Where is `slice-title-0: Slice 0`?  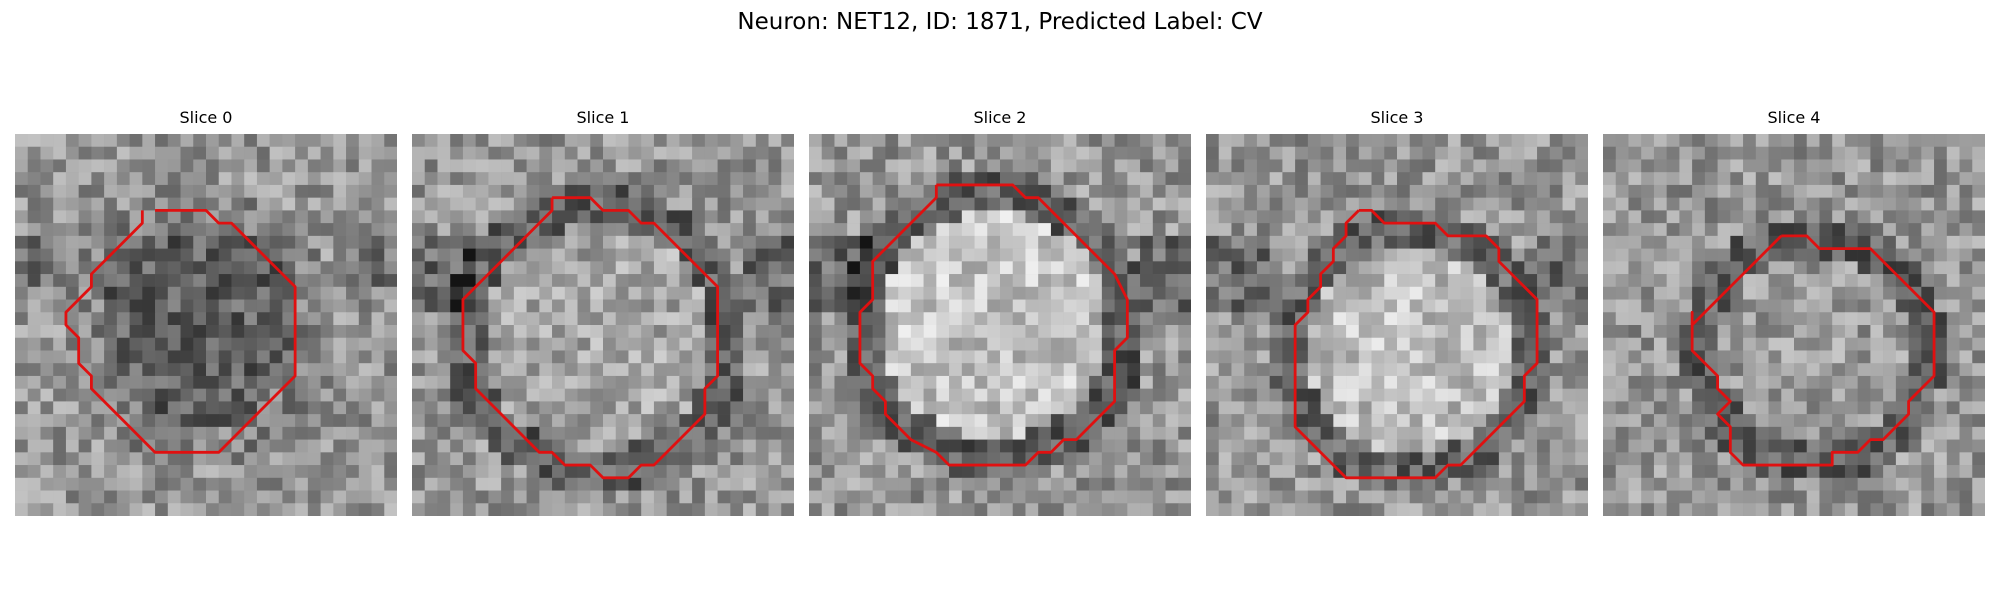 slice-title-0: Slice 0 is located at coordinates (206, 117).